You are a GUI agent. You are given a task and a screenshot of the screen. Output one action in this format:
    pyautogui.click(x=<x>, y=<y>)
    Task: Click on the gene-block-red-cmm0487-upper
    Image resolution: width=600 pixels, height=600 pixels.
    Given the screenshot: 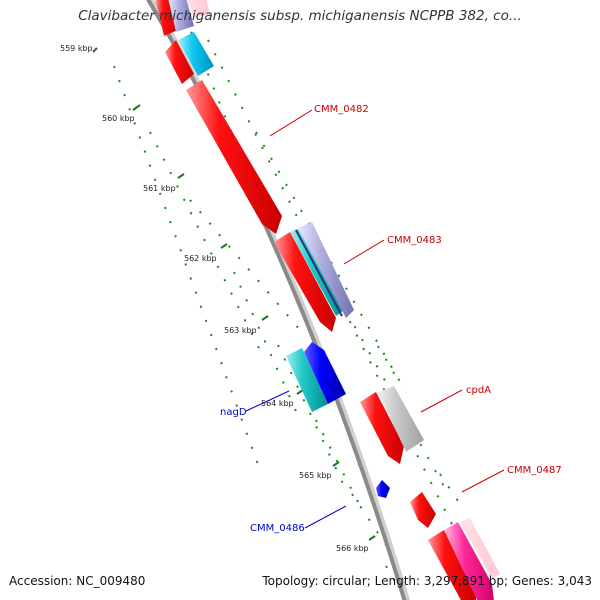 What is the action you would take?
    pyautogui.click(x=423, y=510)
    